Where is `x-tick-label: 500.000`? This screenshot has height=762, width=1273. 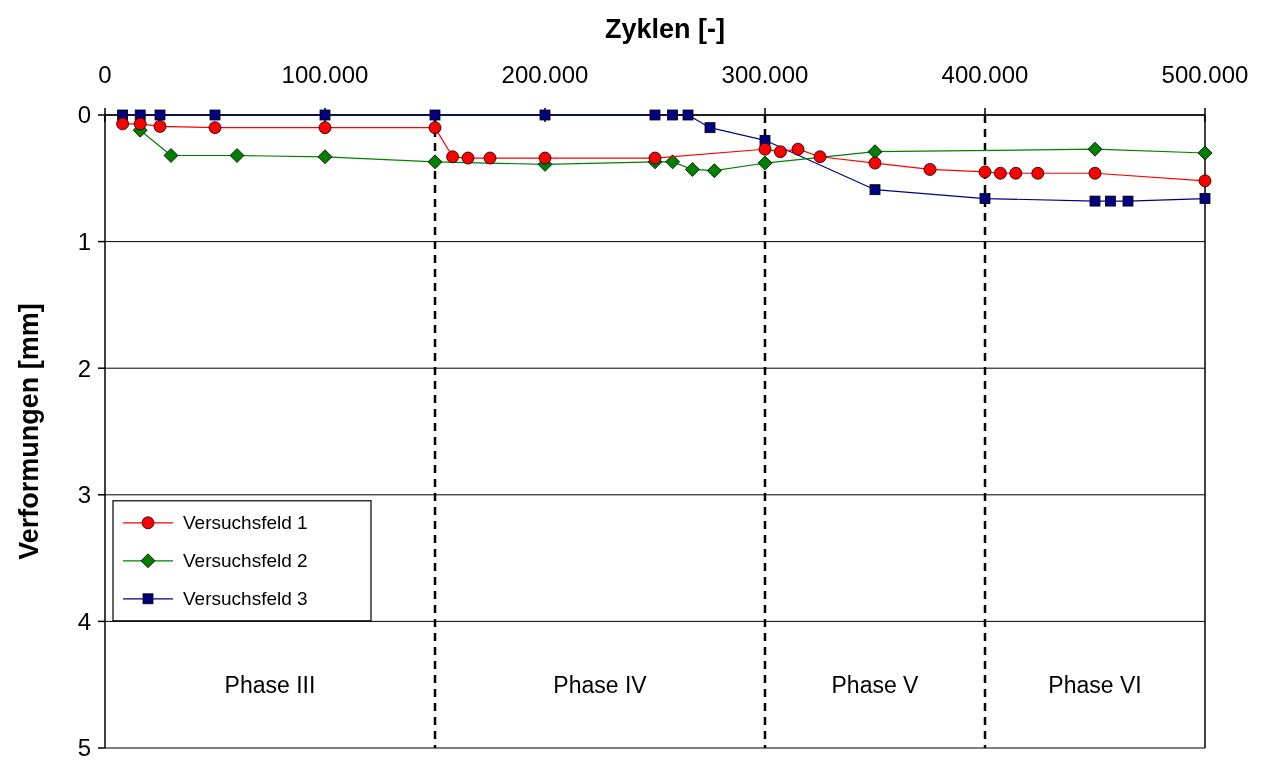
x-tick-label: 500.000 is located at coordinates (1205, 74).